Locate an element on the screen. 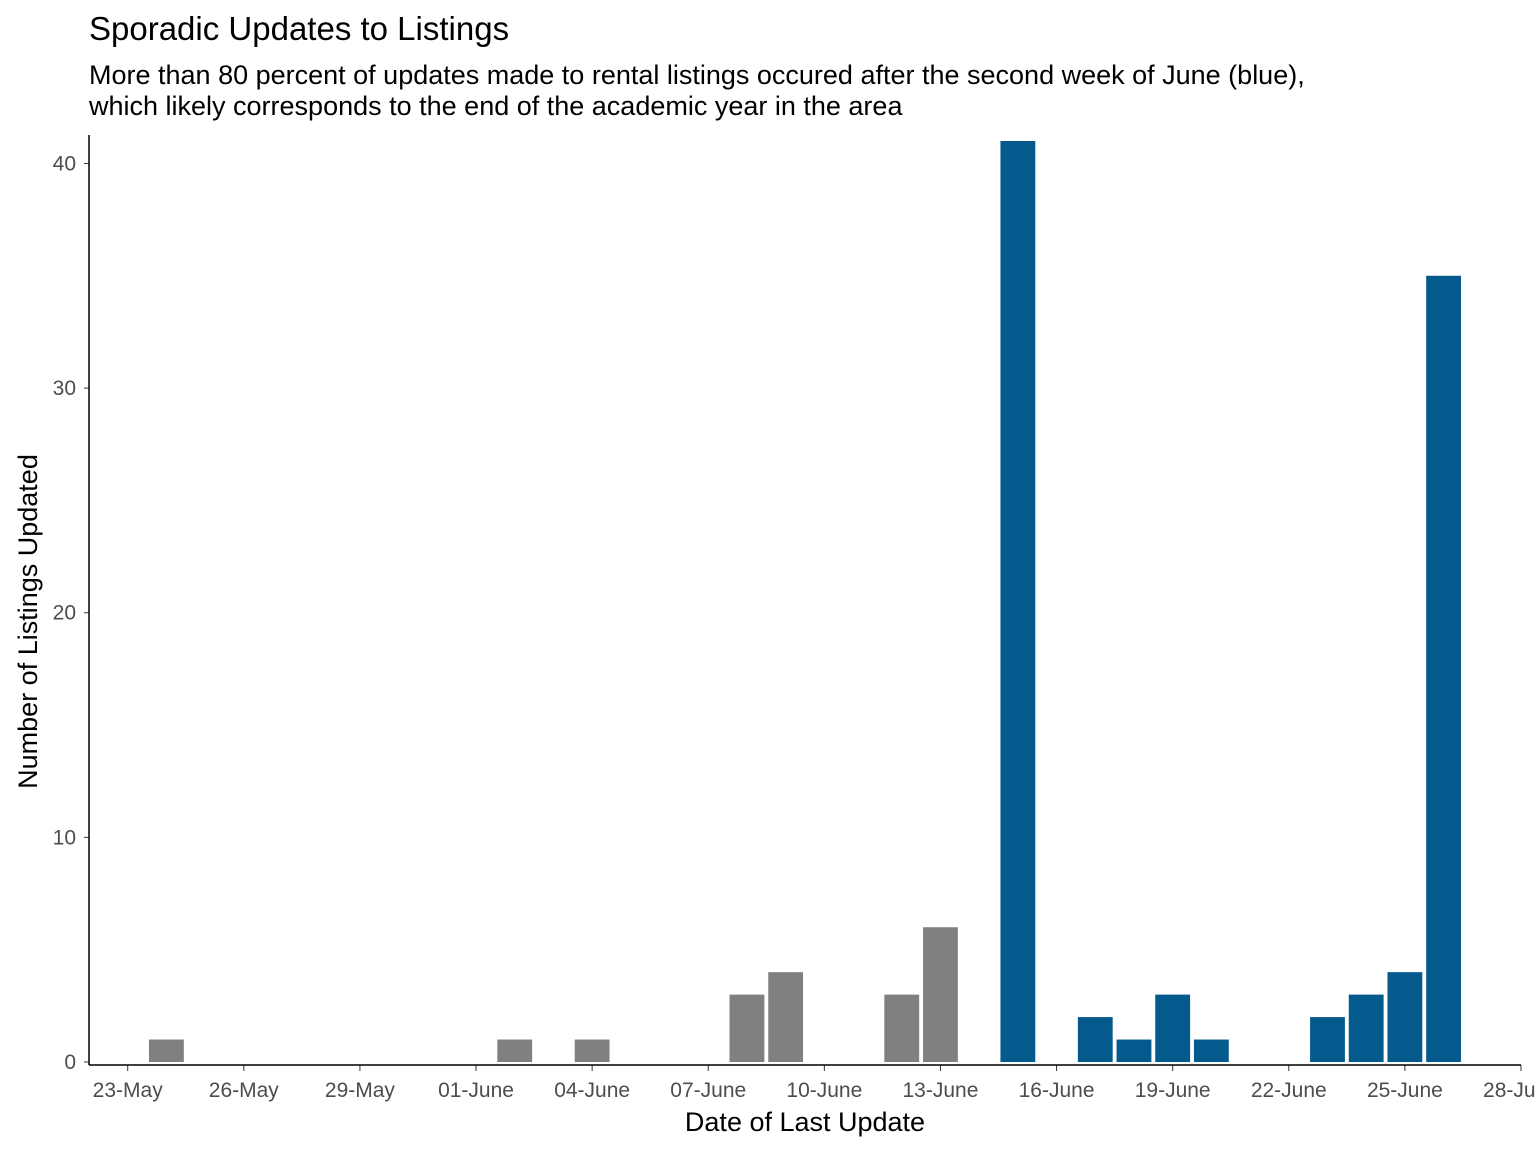 Image resolution: width=1536 pixels, height=1152 pixels. y-tick-label: 0 is located at coordinates (70, 1062).